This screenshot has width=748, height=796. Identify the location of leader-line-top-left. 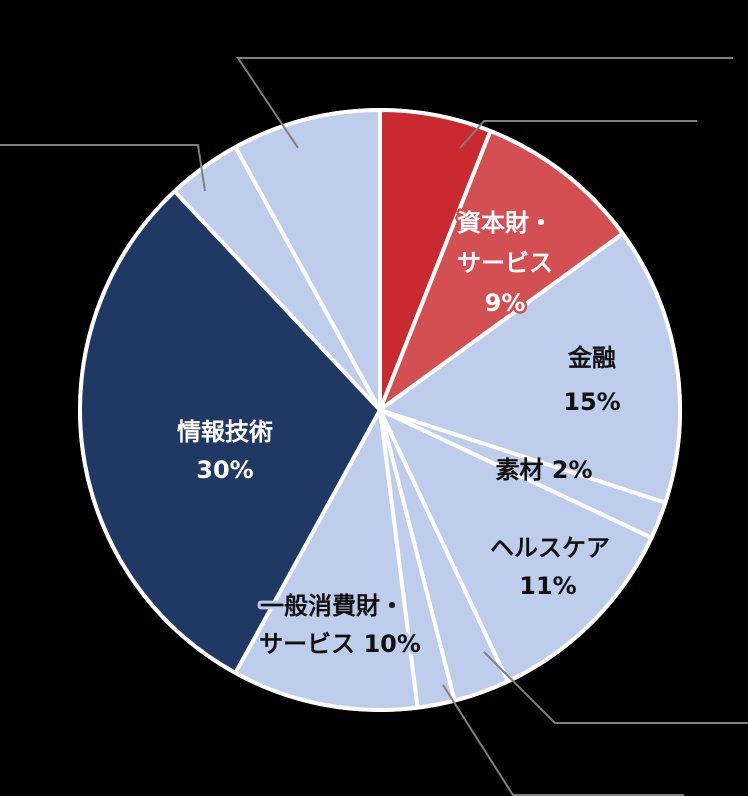
(103, 168).